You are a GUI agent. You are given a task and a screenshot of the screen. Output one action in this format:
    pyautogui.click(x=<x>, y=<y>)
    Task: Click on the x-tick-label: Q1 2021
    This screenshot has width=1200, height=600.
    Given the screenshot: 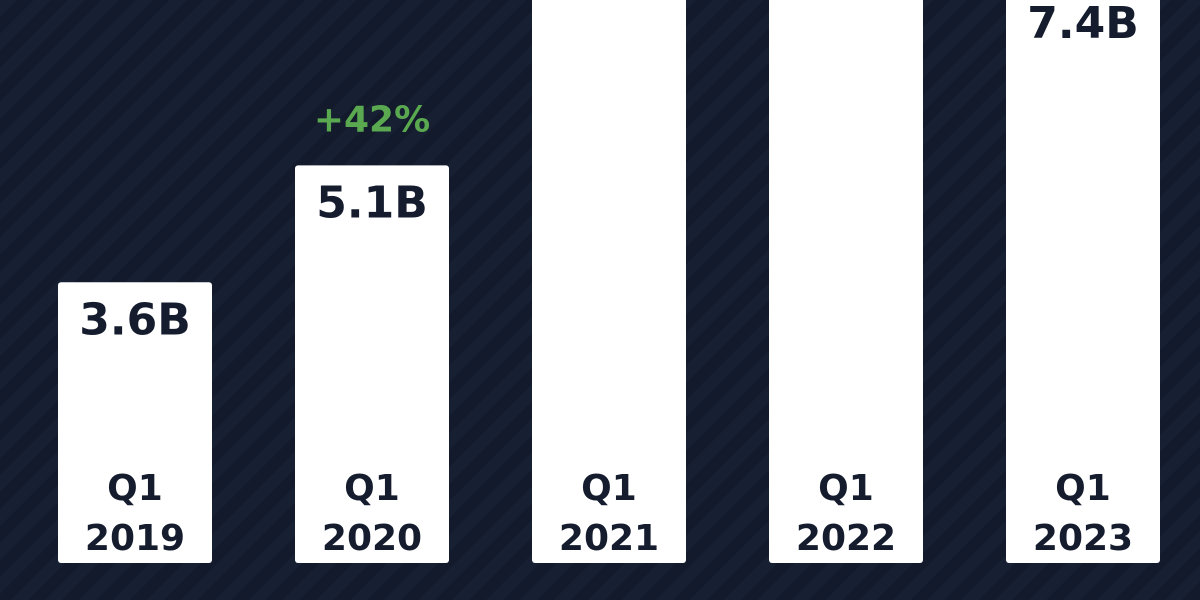 What is the action you would take?
    pyautogui.click(x=609, y=513)
    